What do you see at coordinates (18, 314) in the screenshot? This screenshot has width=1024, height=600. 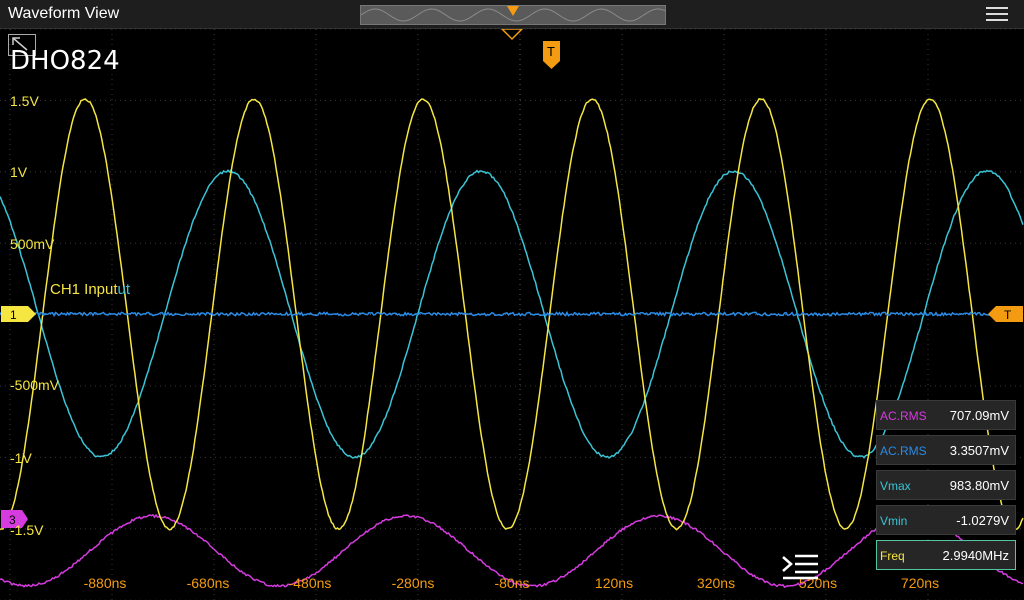 I see `ch1-offset-marker` at bounding box center [18, 314].